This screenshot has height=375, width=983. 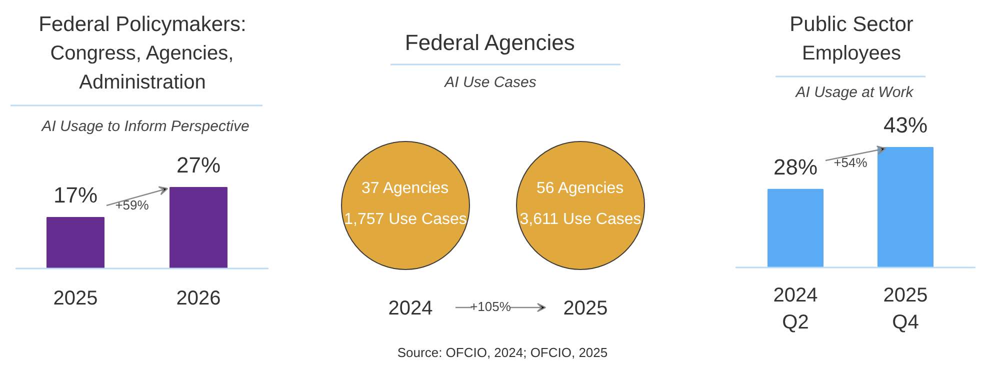 I want to click on data-label: 28%, so click(x=795, y=167).